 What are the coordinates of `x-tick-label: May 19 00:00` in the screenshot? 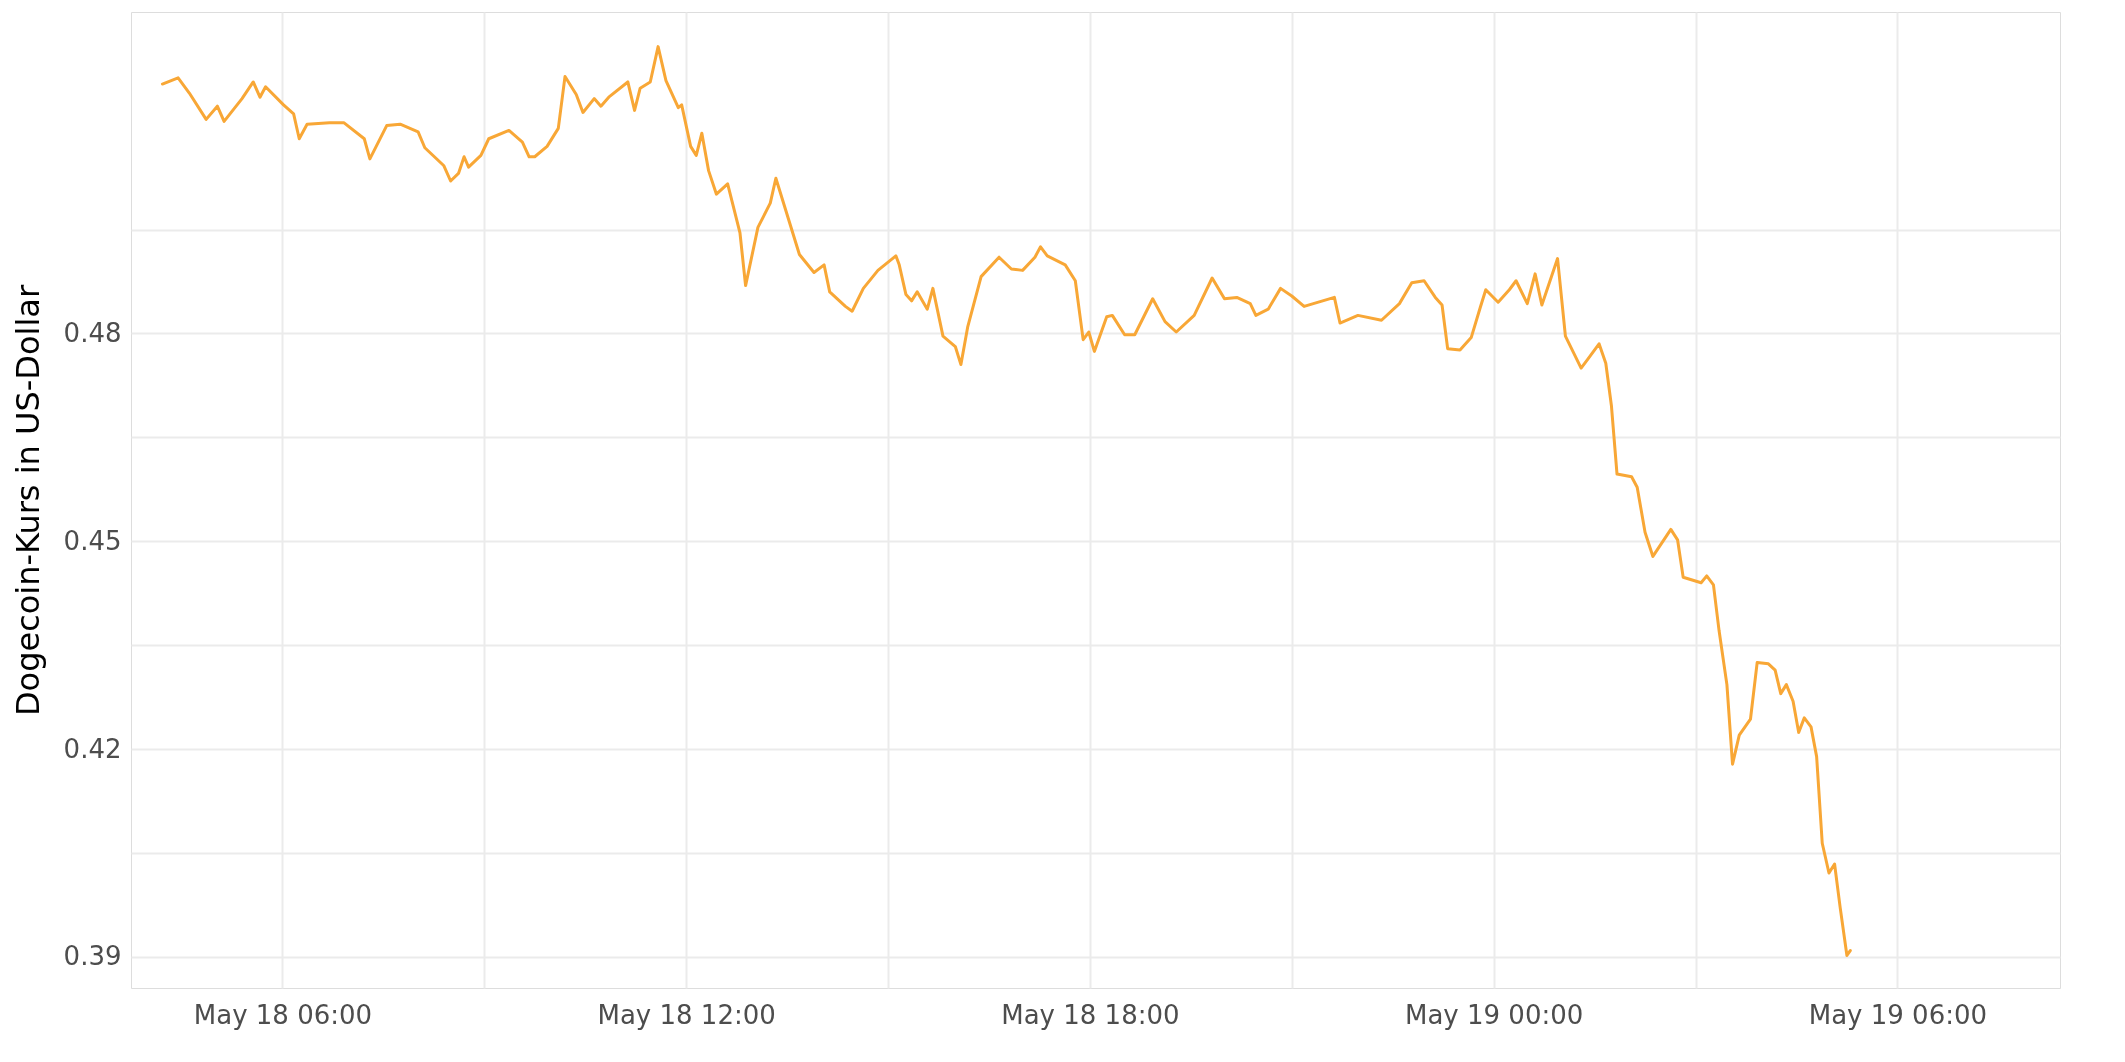 It's located at (1494, 1014).